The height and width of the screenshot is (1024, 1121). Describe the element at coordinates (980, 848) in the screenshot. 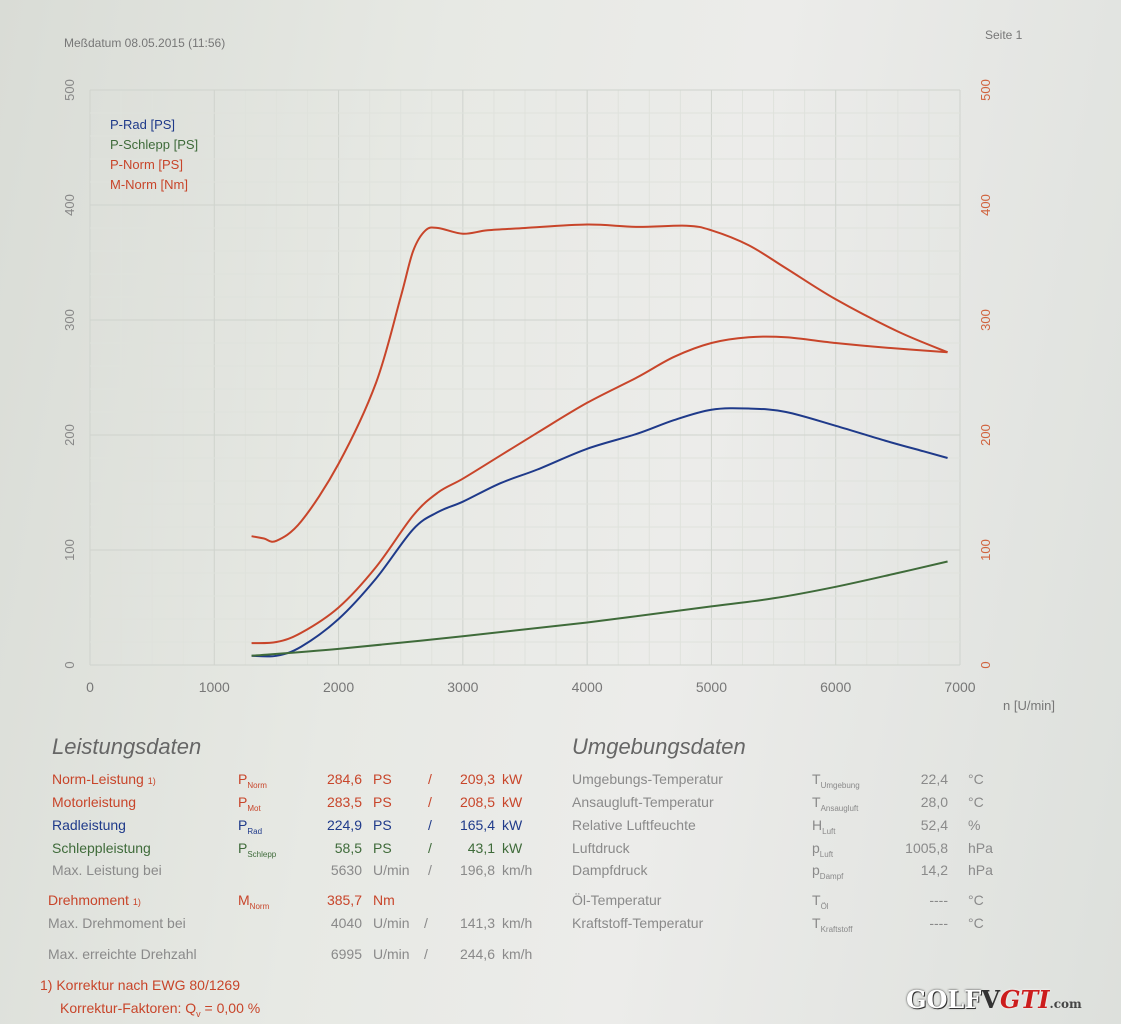

I see `umgebung-unit: hPa` at that location.